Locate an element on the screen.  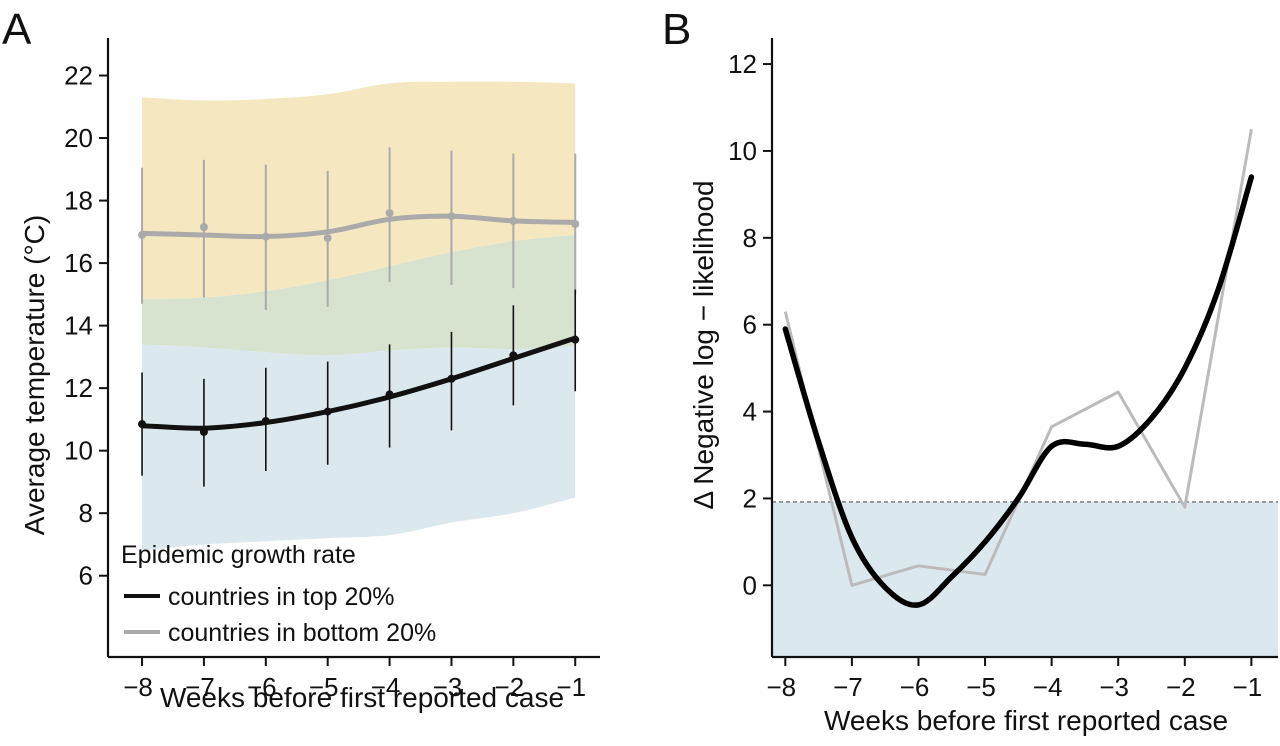
y-tick-label: 22 is located at coordinates (78, 76).